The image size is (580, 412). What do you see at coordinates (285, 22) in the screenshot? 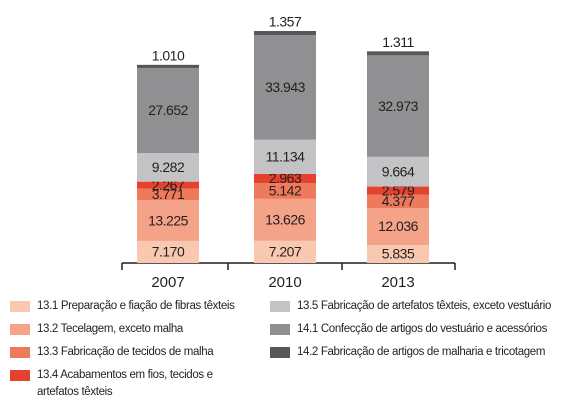
I see `value-label: 1.357` at bounding box center [285, 22].